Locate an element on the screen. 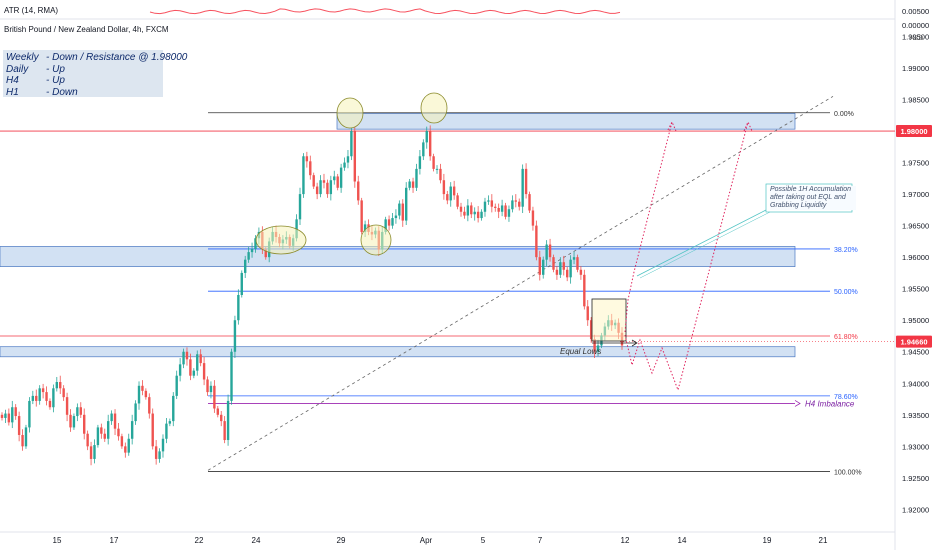 The width and height of the screenshot is (932, 555). y-tick-label: 1.92500 is located at coordinates (915, 478).